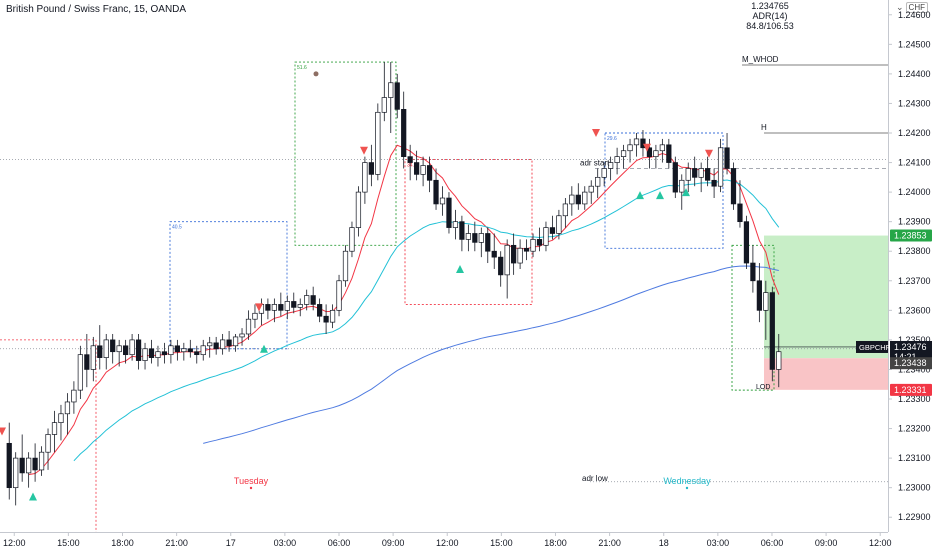 The width and height of the screenshot is (932, 550). What do you see at coordinates (914, 74) in the screenshot?
I see `price-tick-label: 1.24400` at bounding box center [914, 74].